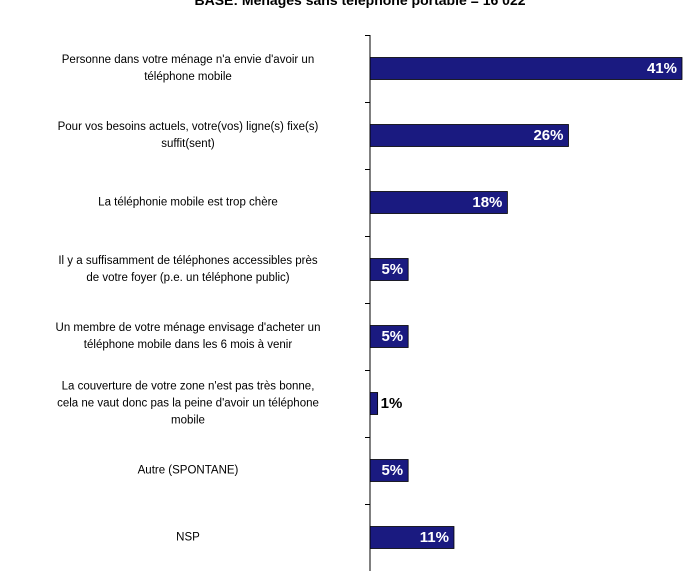 This screenshot has height=571, width=683. Describe the element at coordinates (188, 345) in the screenshot. I see `category-label-line: téléphone mobile dans les 6 mois à venir` at that location.